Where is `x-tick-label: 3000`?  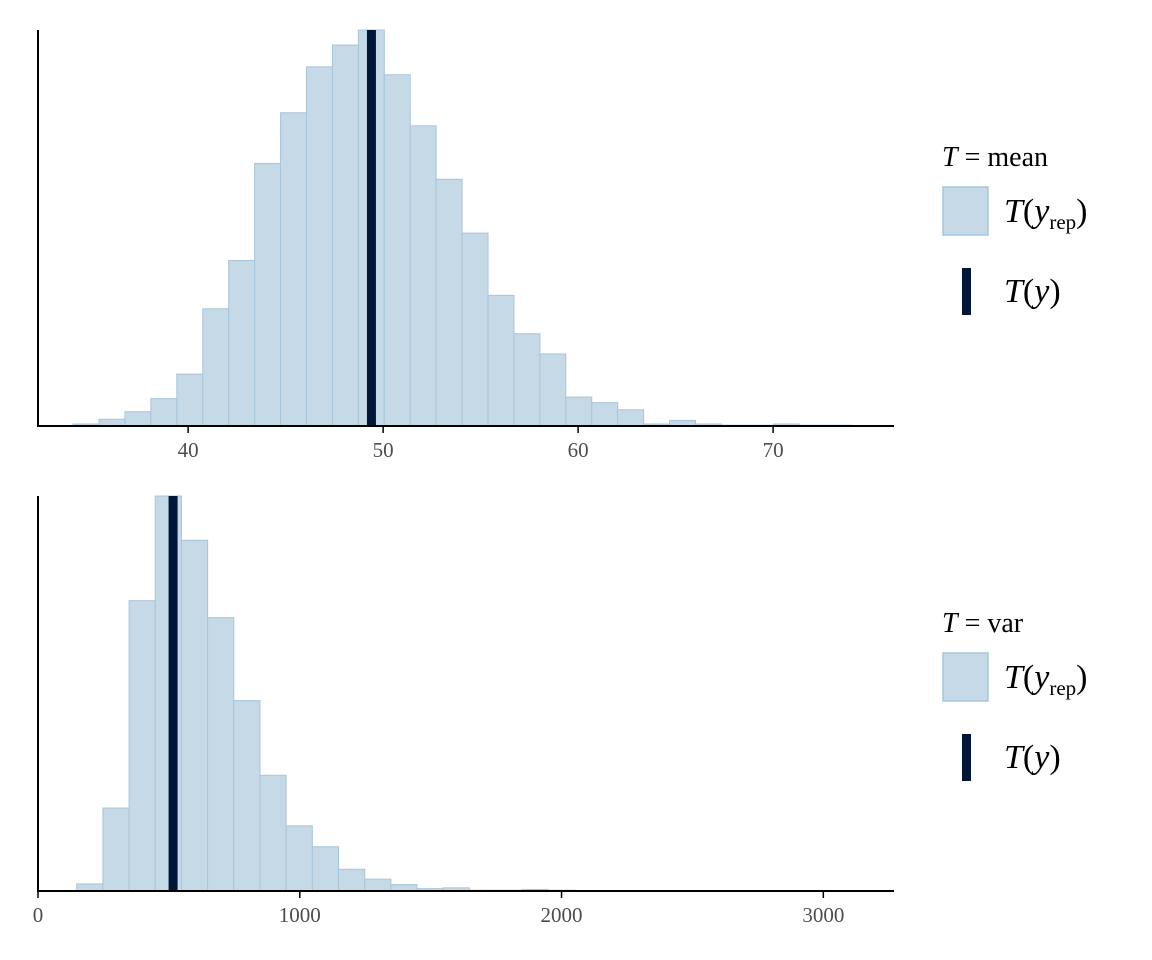
x-tick-label: 3000 is located at coordinates (823, 915).